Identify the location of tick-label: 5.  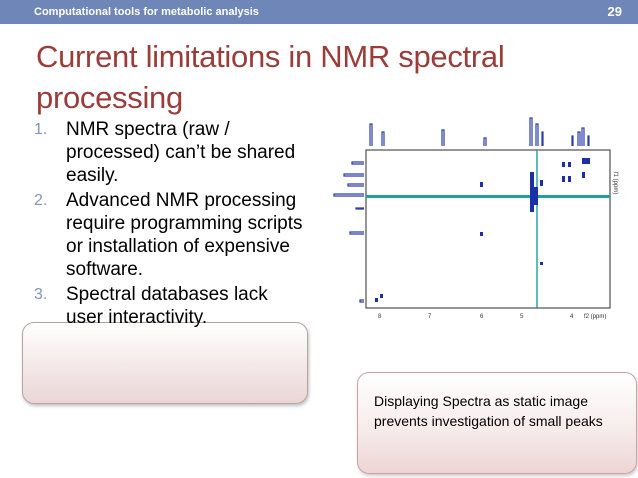
(522, 317).